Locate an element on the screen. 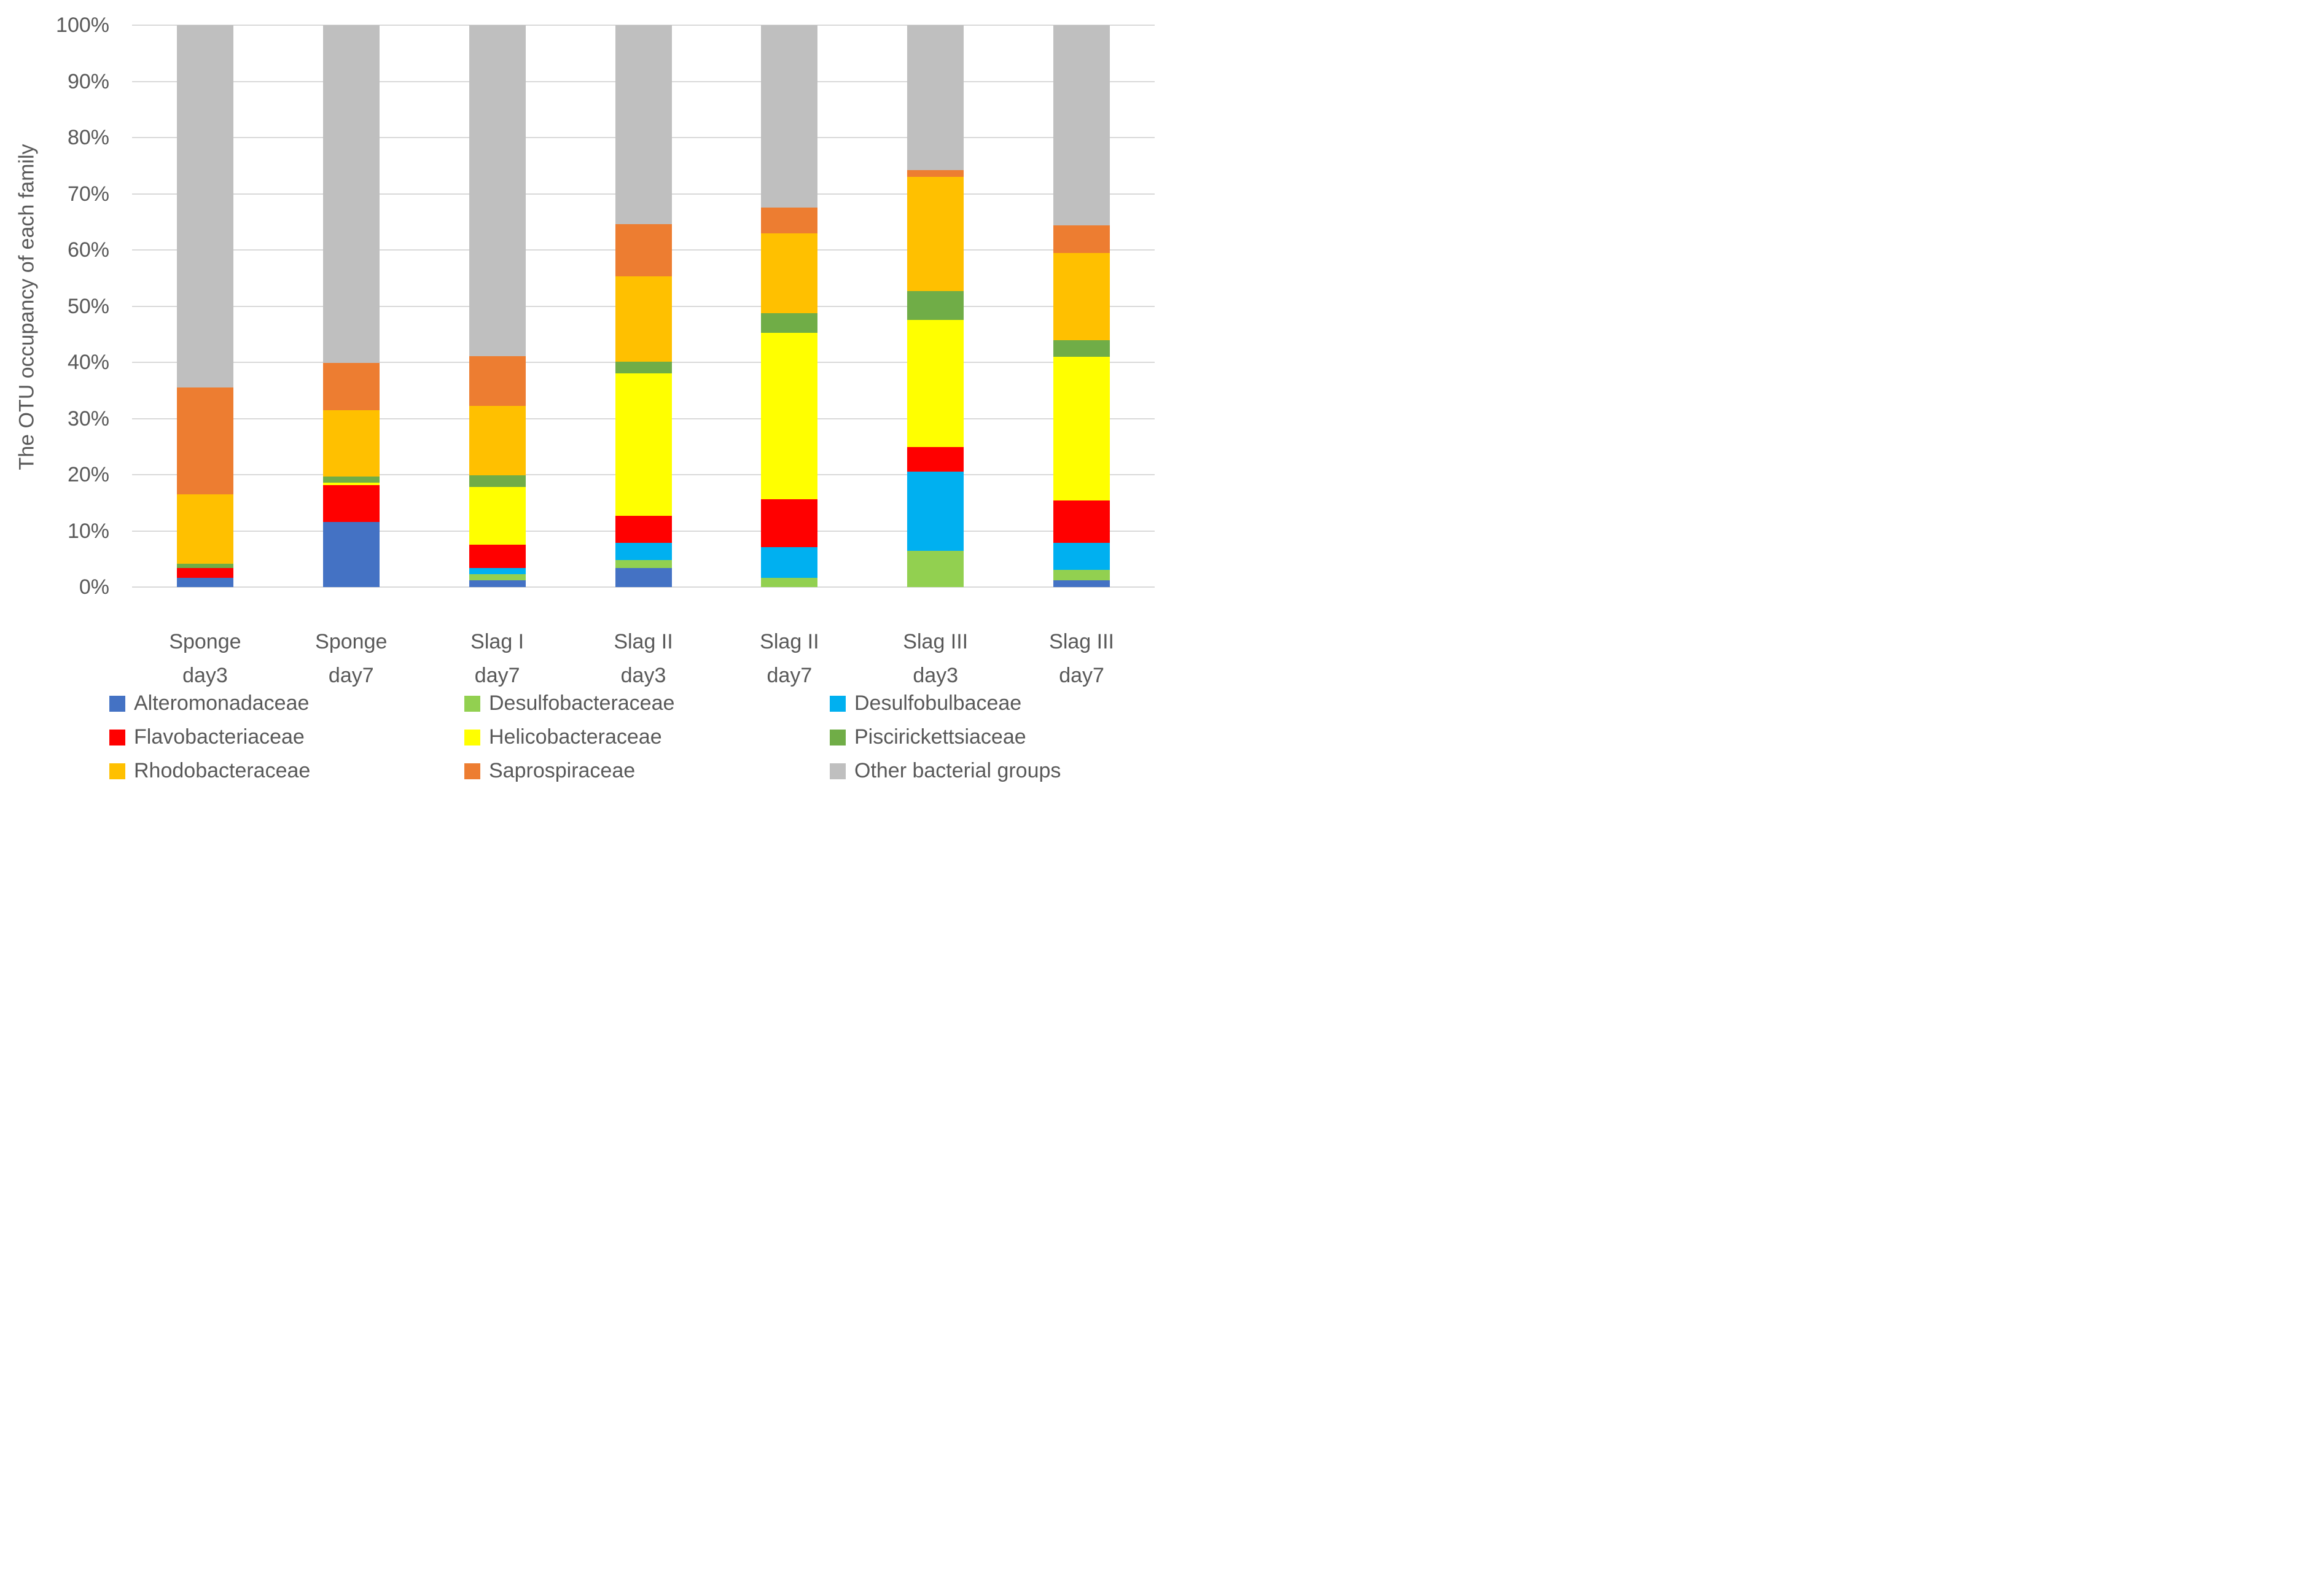 Image resolution: width=2321 pixels, height=1596 pixels. legend-item-desulfobacteraceae: Desulfobacteraceae is located at coordinates (647, 703).